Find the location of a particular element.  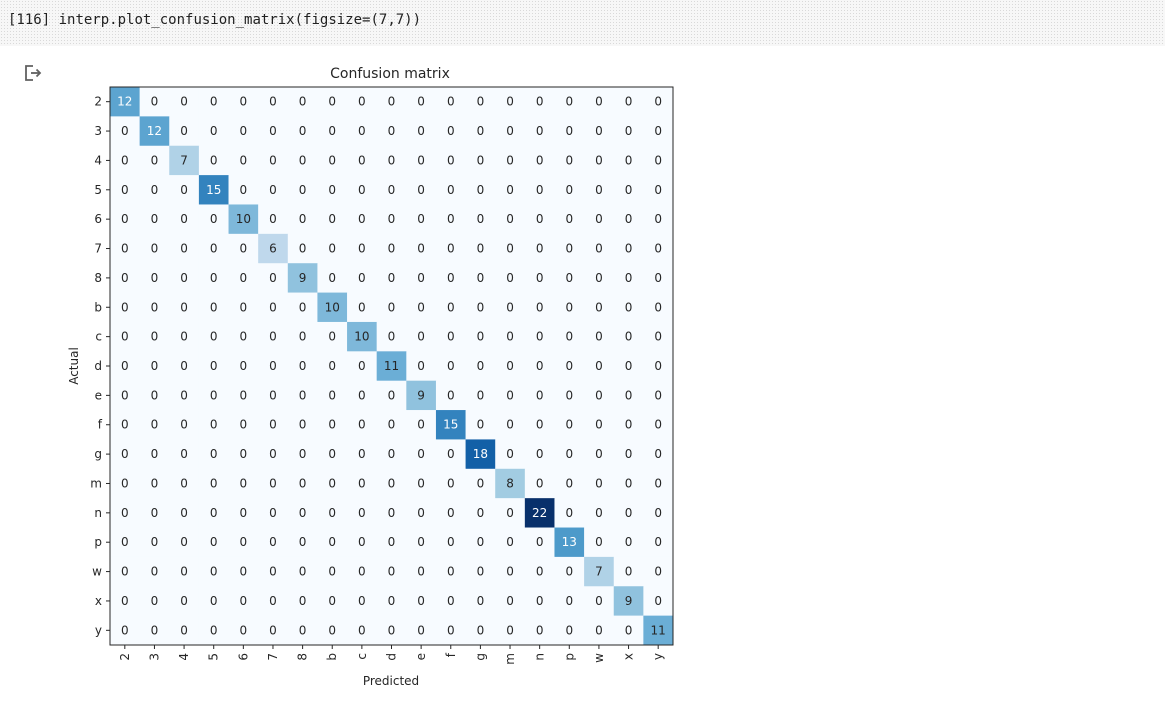

y-tick-label: d is located at coordinates (98, 366).